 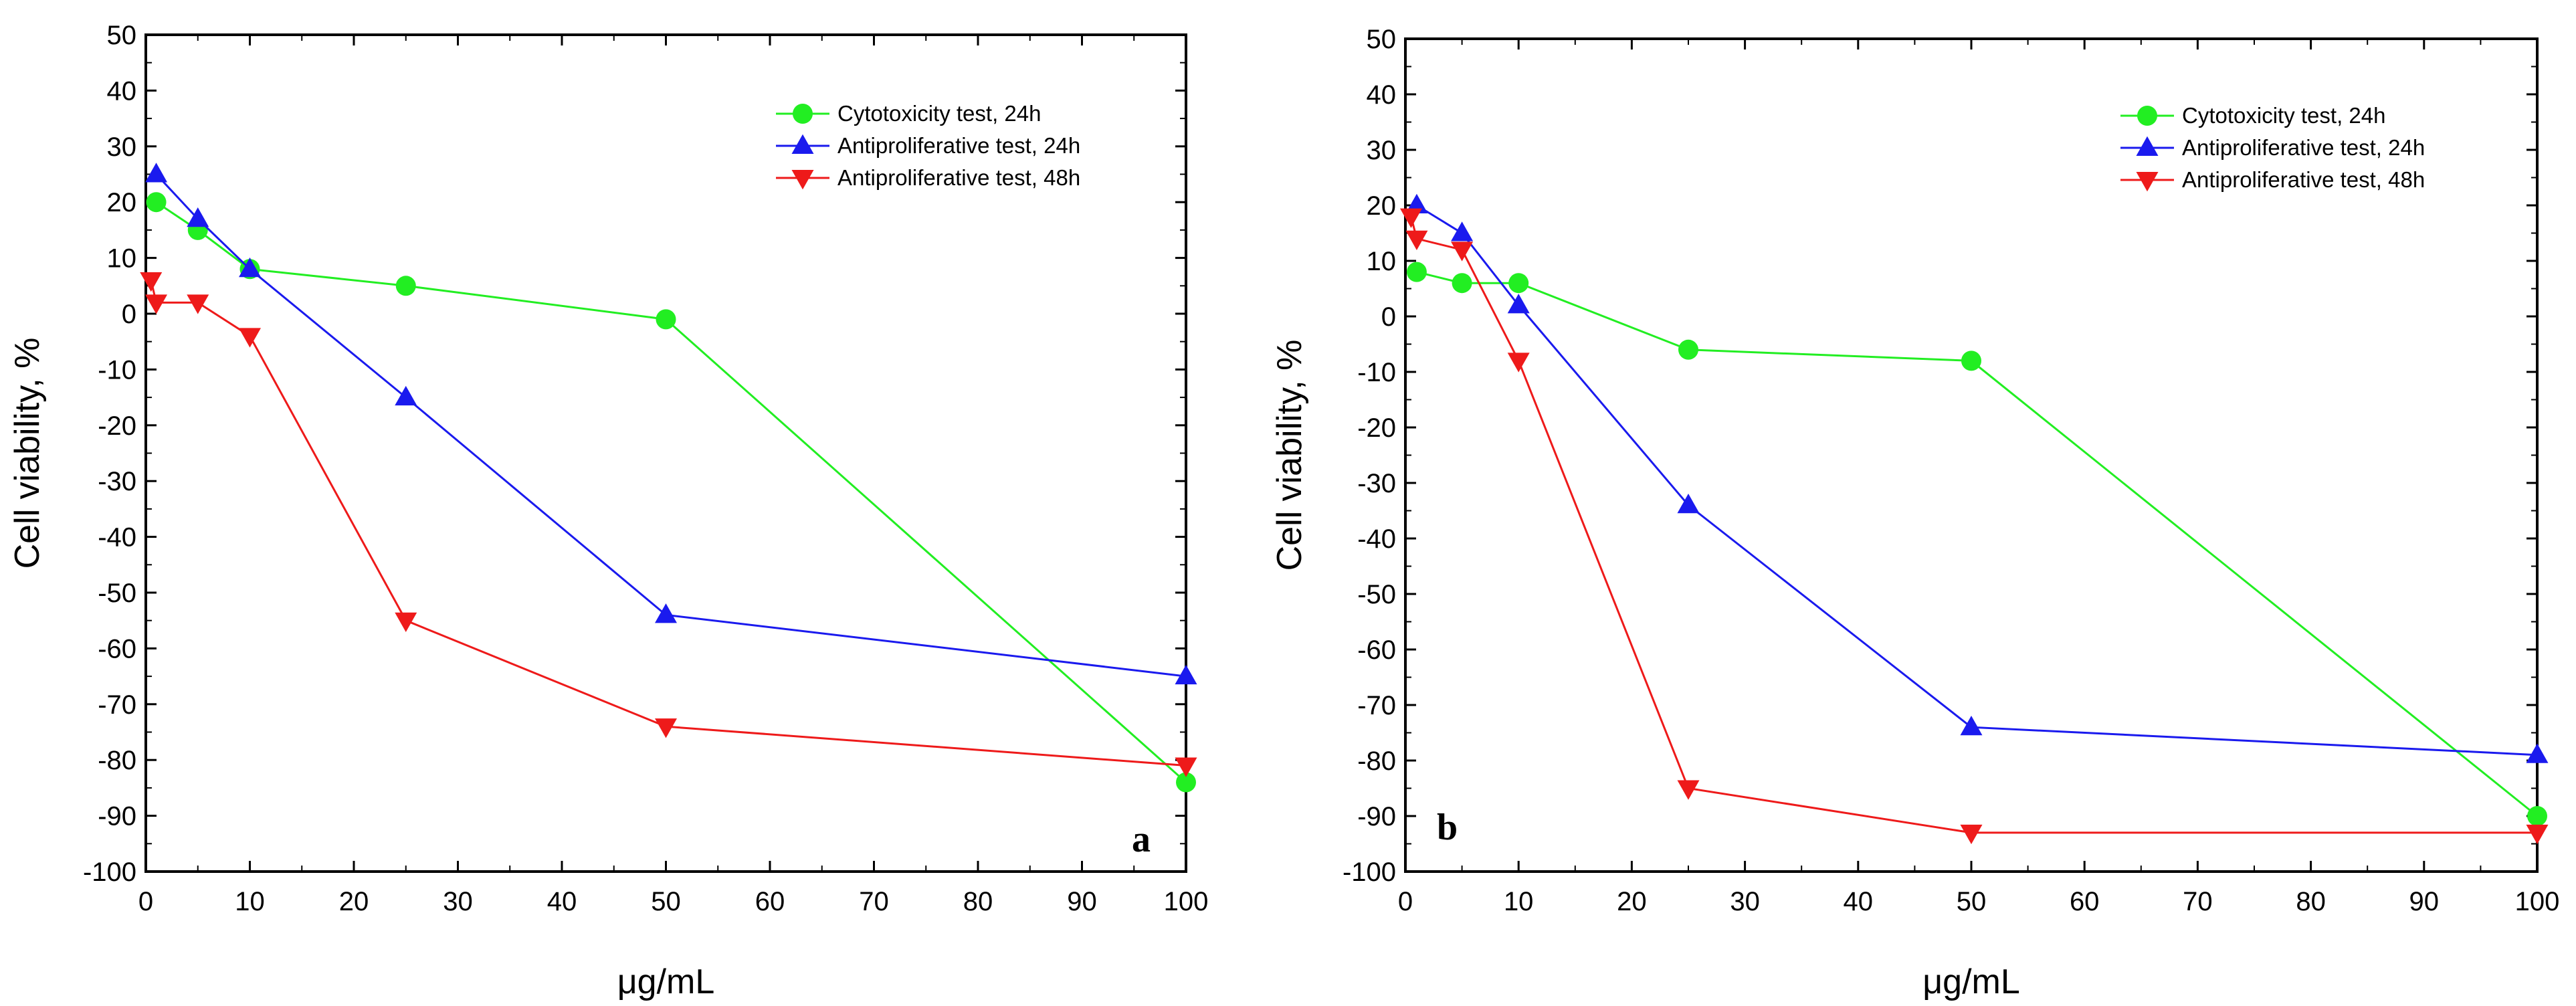 What do you see at coordinates (354, 901) in the screenshot?
I see `x-tick-label: 20` at bounding box center [354, 901].